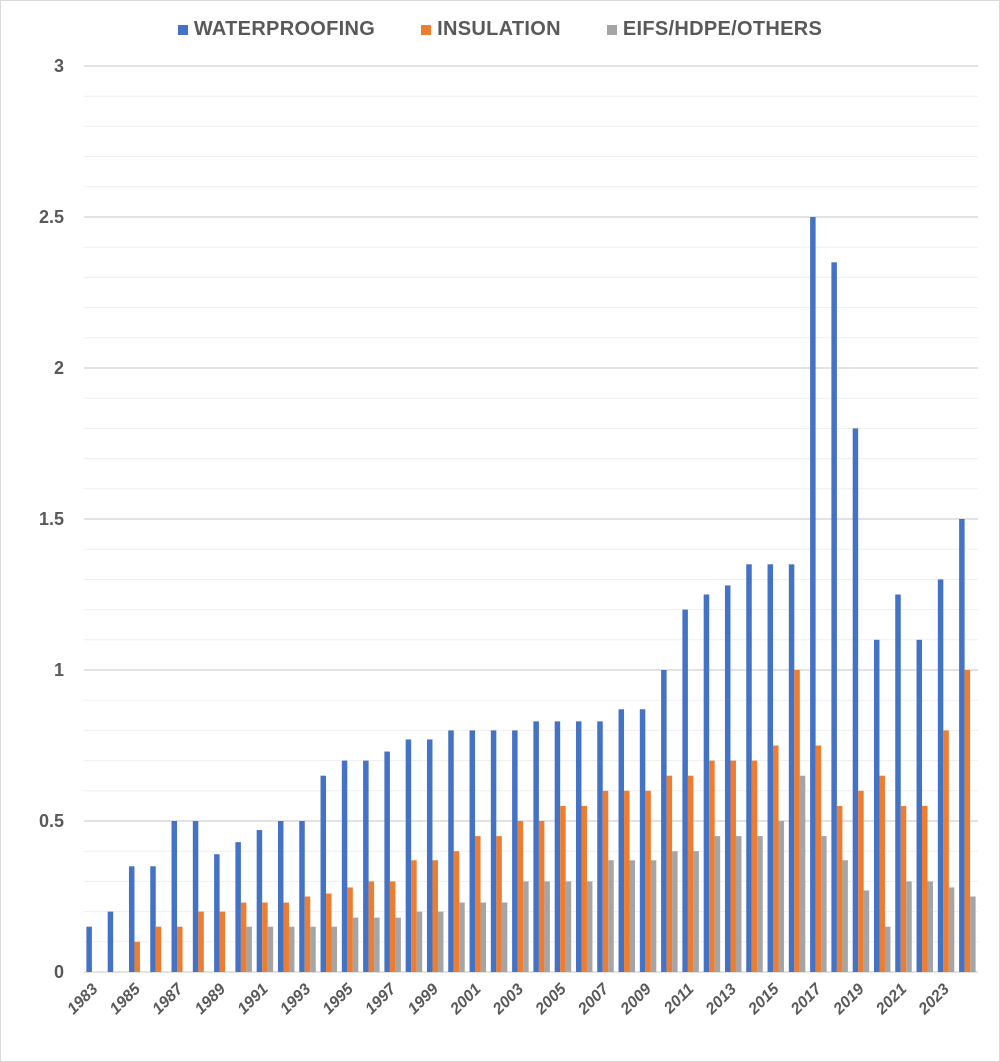  I want to click on bar-insulation-2020, so click(882, 873).